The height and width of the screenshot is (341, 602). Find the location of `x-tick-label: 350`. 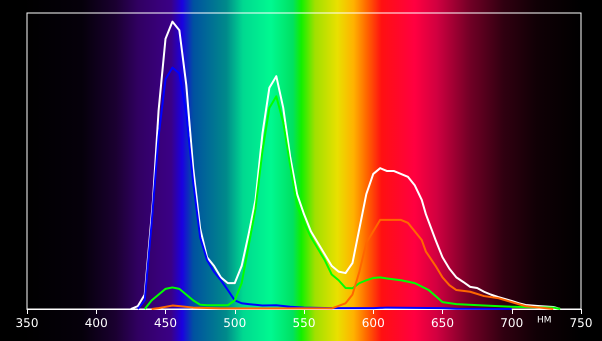

x-tick-label: 350 is located at coordinates (27, 323).